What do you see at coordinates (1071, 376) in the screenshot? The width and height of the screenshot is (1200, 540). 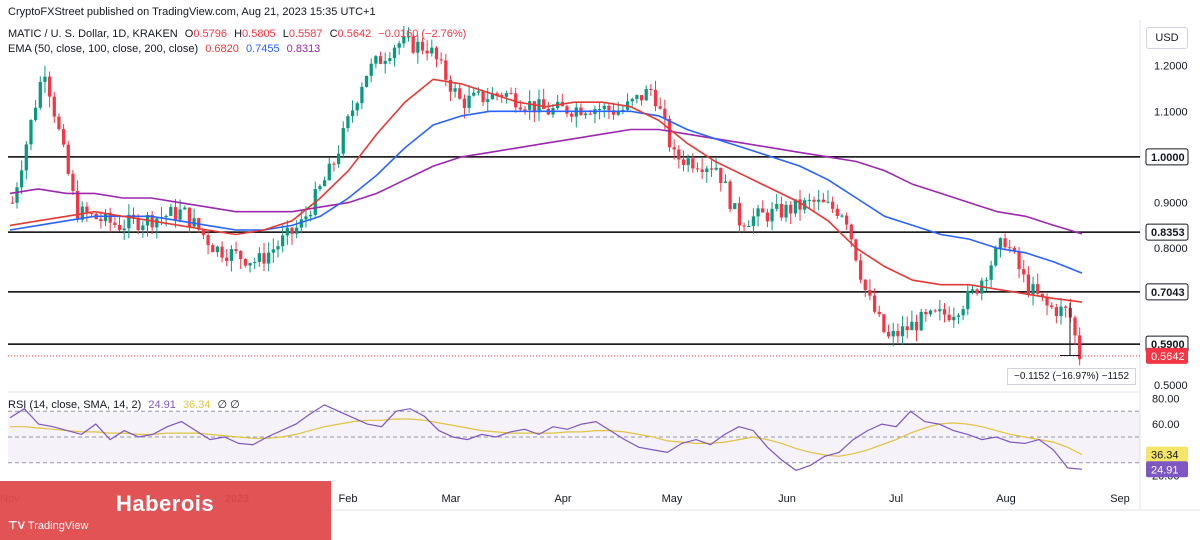 I see `measure-label: −0.1152 (−16.97%) −1152` at bounding box center [1071, 376].